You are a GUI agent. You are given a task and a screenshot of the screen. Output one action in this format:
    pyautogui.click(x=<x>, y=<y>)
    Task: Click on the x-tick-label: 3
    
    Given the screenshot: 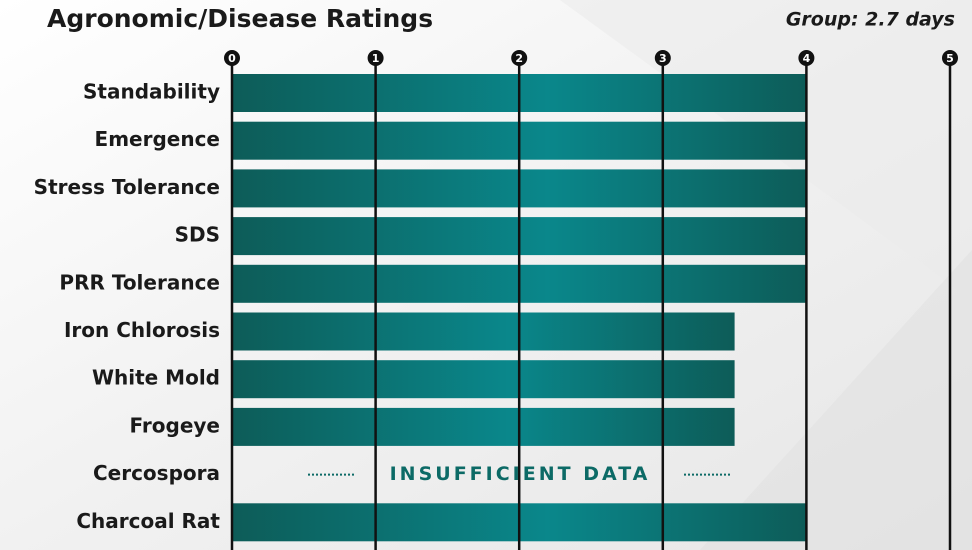 What is the action you would take?
    pyautogui.click(x=663, y=58)
    